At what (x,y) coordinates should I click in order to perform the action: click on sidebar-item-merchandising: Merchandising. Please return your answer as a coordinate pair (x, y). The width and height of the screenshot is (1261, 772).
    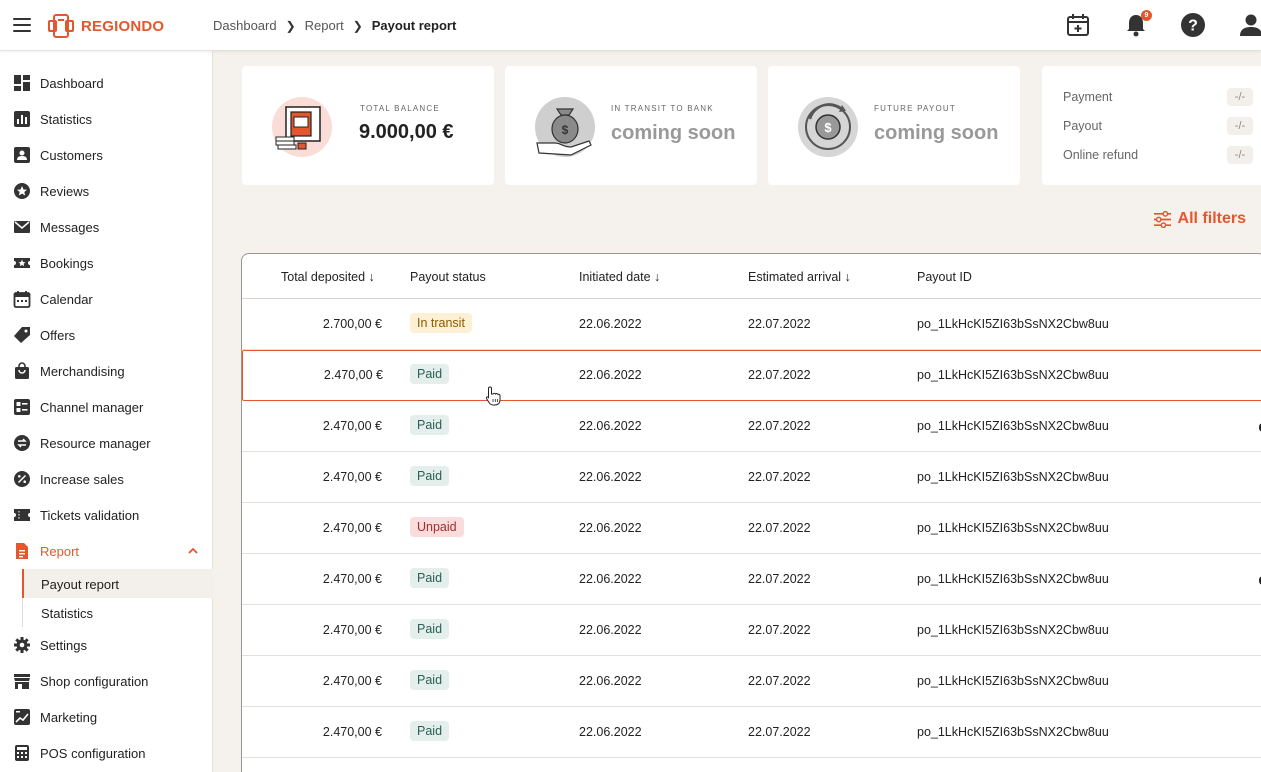
    Looking at the image, I should click on (106, 371).